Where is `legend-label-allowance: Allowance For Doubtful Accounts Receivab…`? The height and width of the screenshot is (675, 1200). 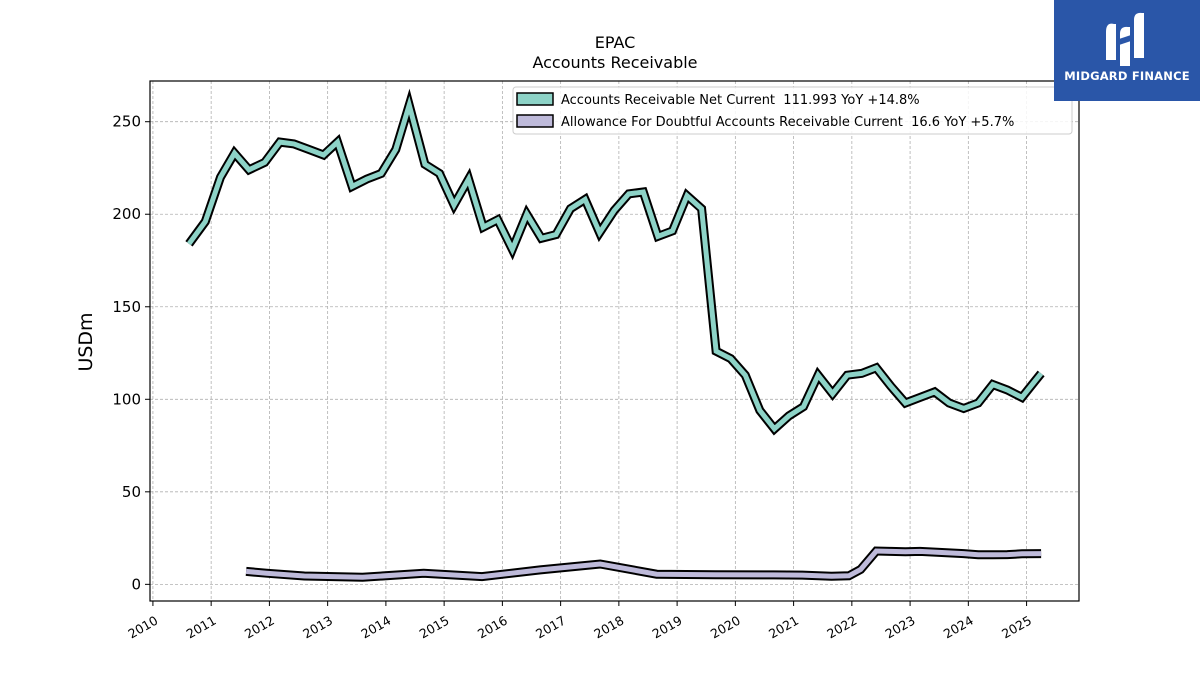
legend-label-allowance: Allowance For Doubtful Accounts Receivab… is located at coordinates (787, 122).